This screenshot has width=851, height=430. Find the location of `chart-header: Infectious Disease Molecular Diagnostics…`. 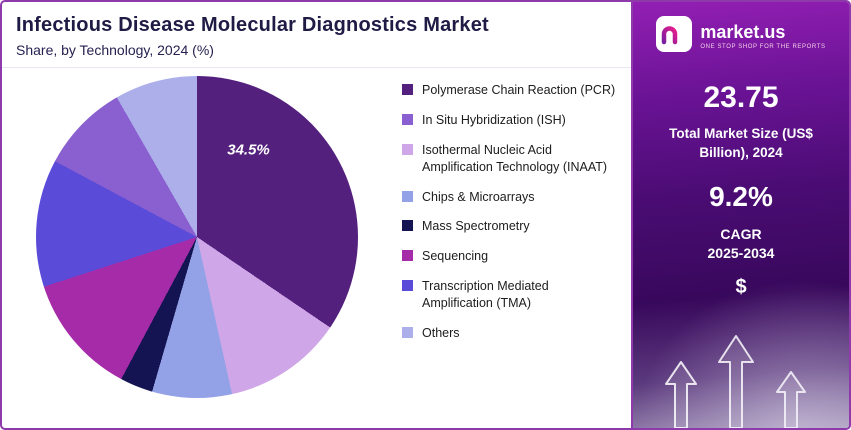

chart-header: Infectious Disease Molecular Diagnostics… is located at coordinates (316, 35).